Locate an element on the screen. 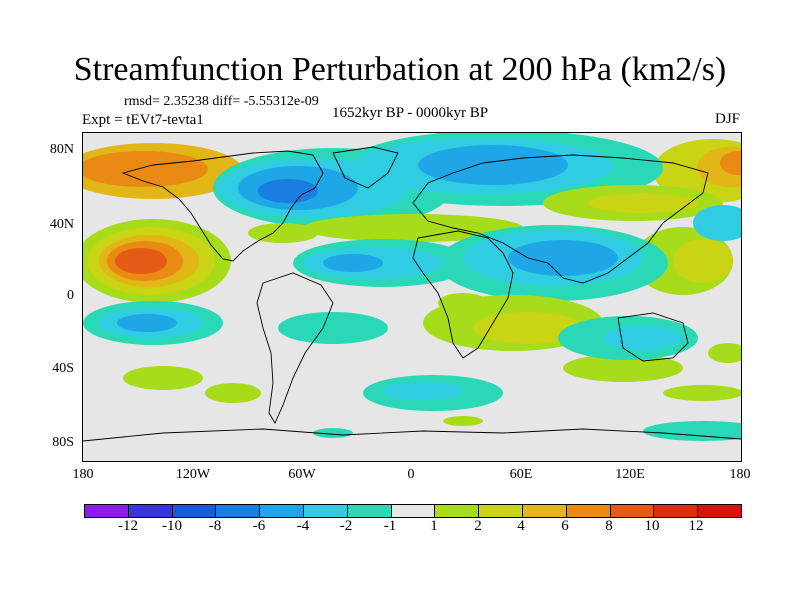  lat-label-40s: 40S is located at coordinates (63, 368).